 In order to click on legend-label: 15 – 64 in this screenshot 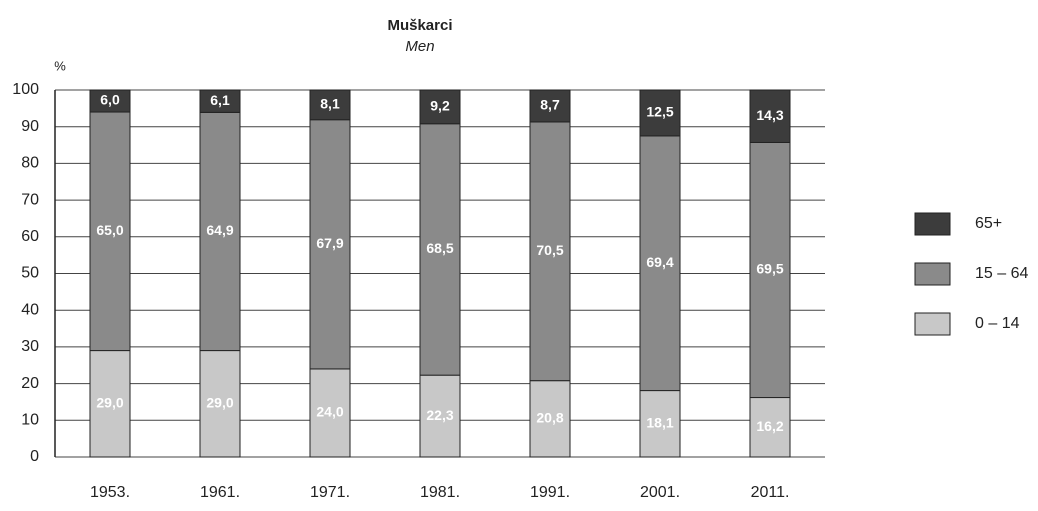, I will do `click(1001, 273)`.